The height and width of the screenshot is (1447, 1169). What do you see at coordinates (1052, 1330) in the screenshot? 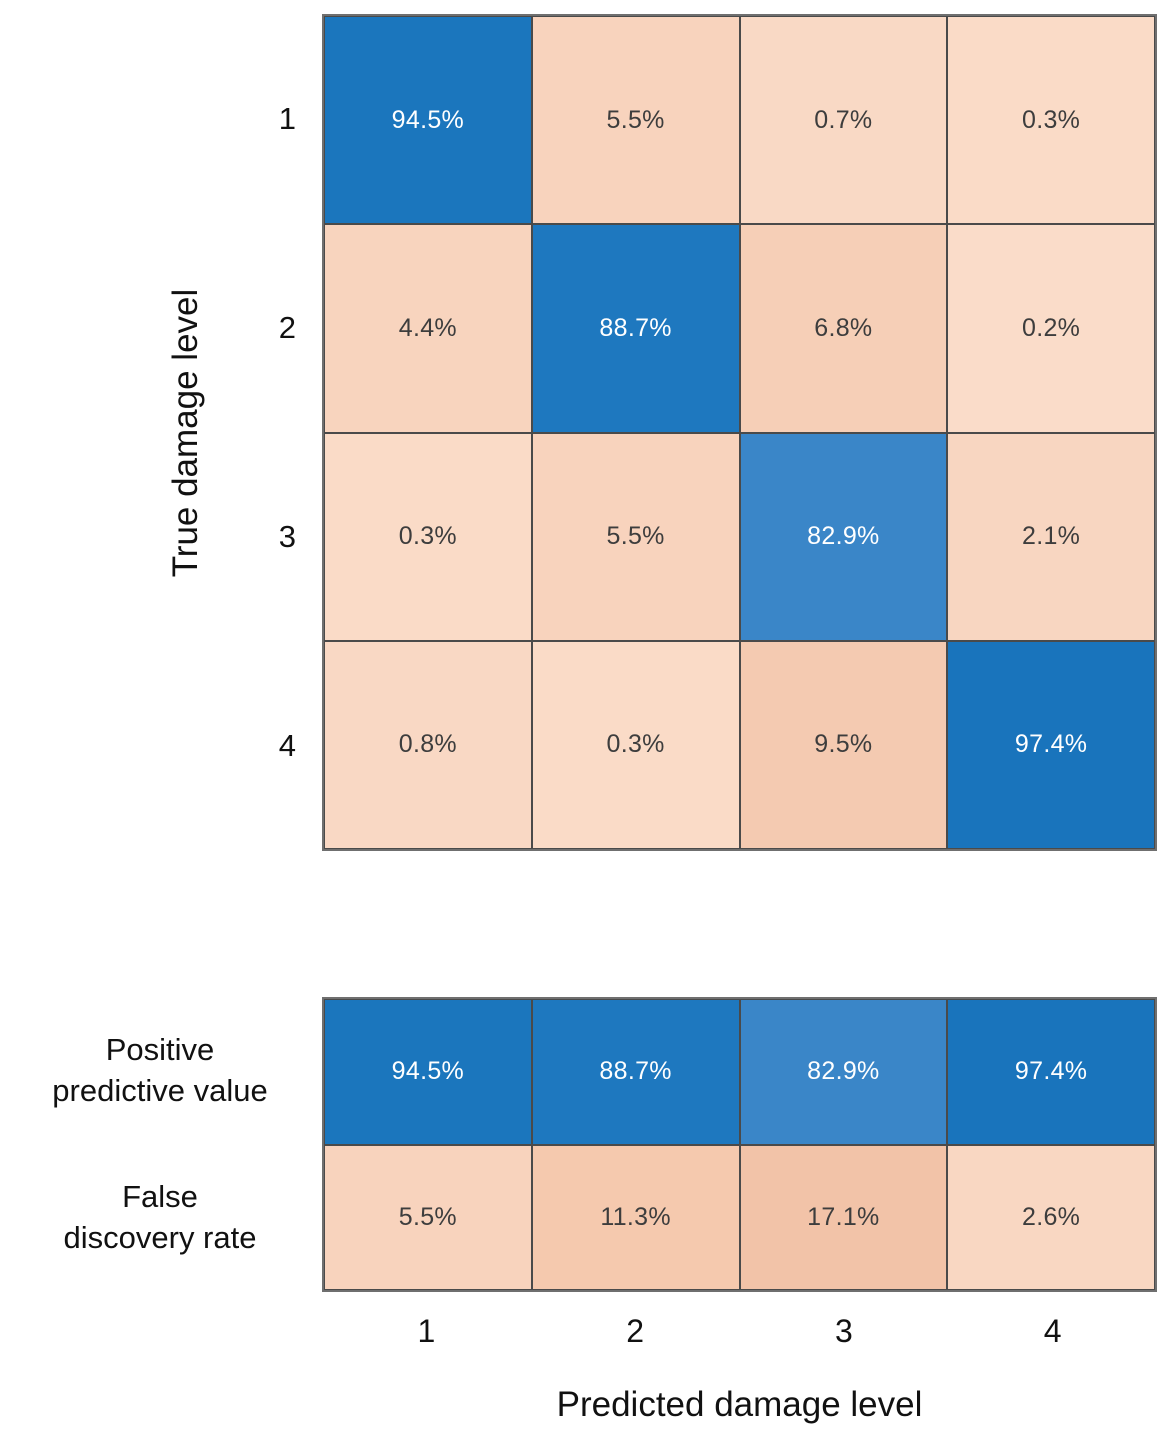
I see `x-tick-label: 4` at bounding box center [1052, 1330].